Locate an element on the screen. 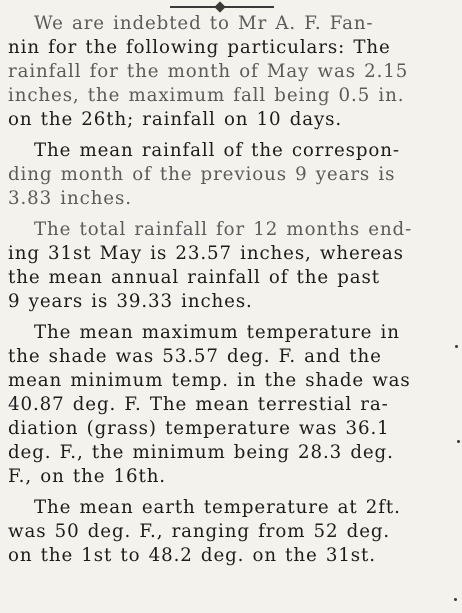  text-line: inches, the maximum fall being 0.5 in. is located at coordinates (206, 95).